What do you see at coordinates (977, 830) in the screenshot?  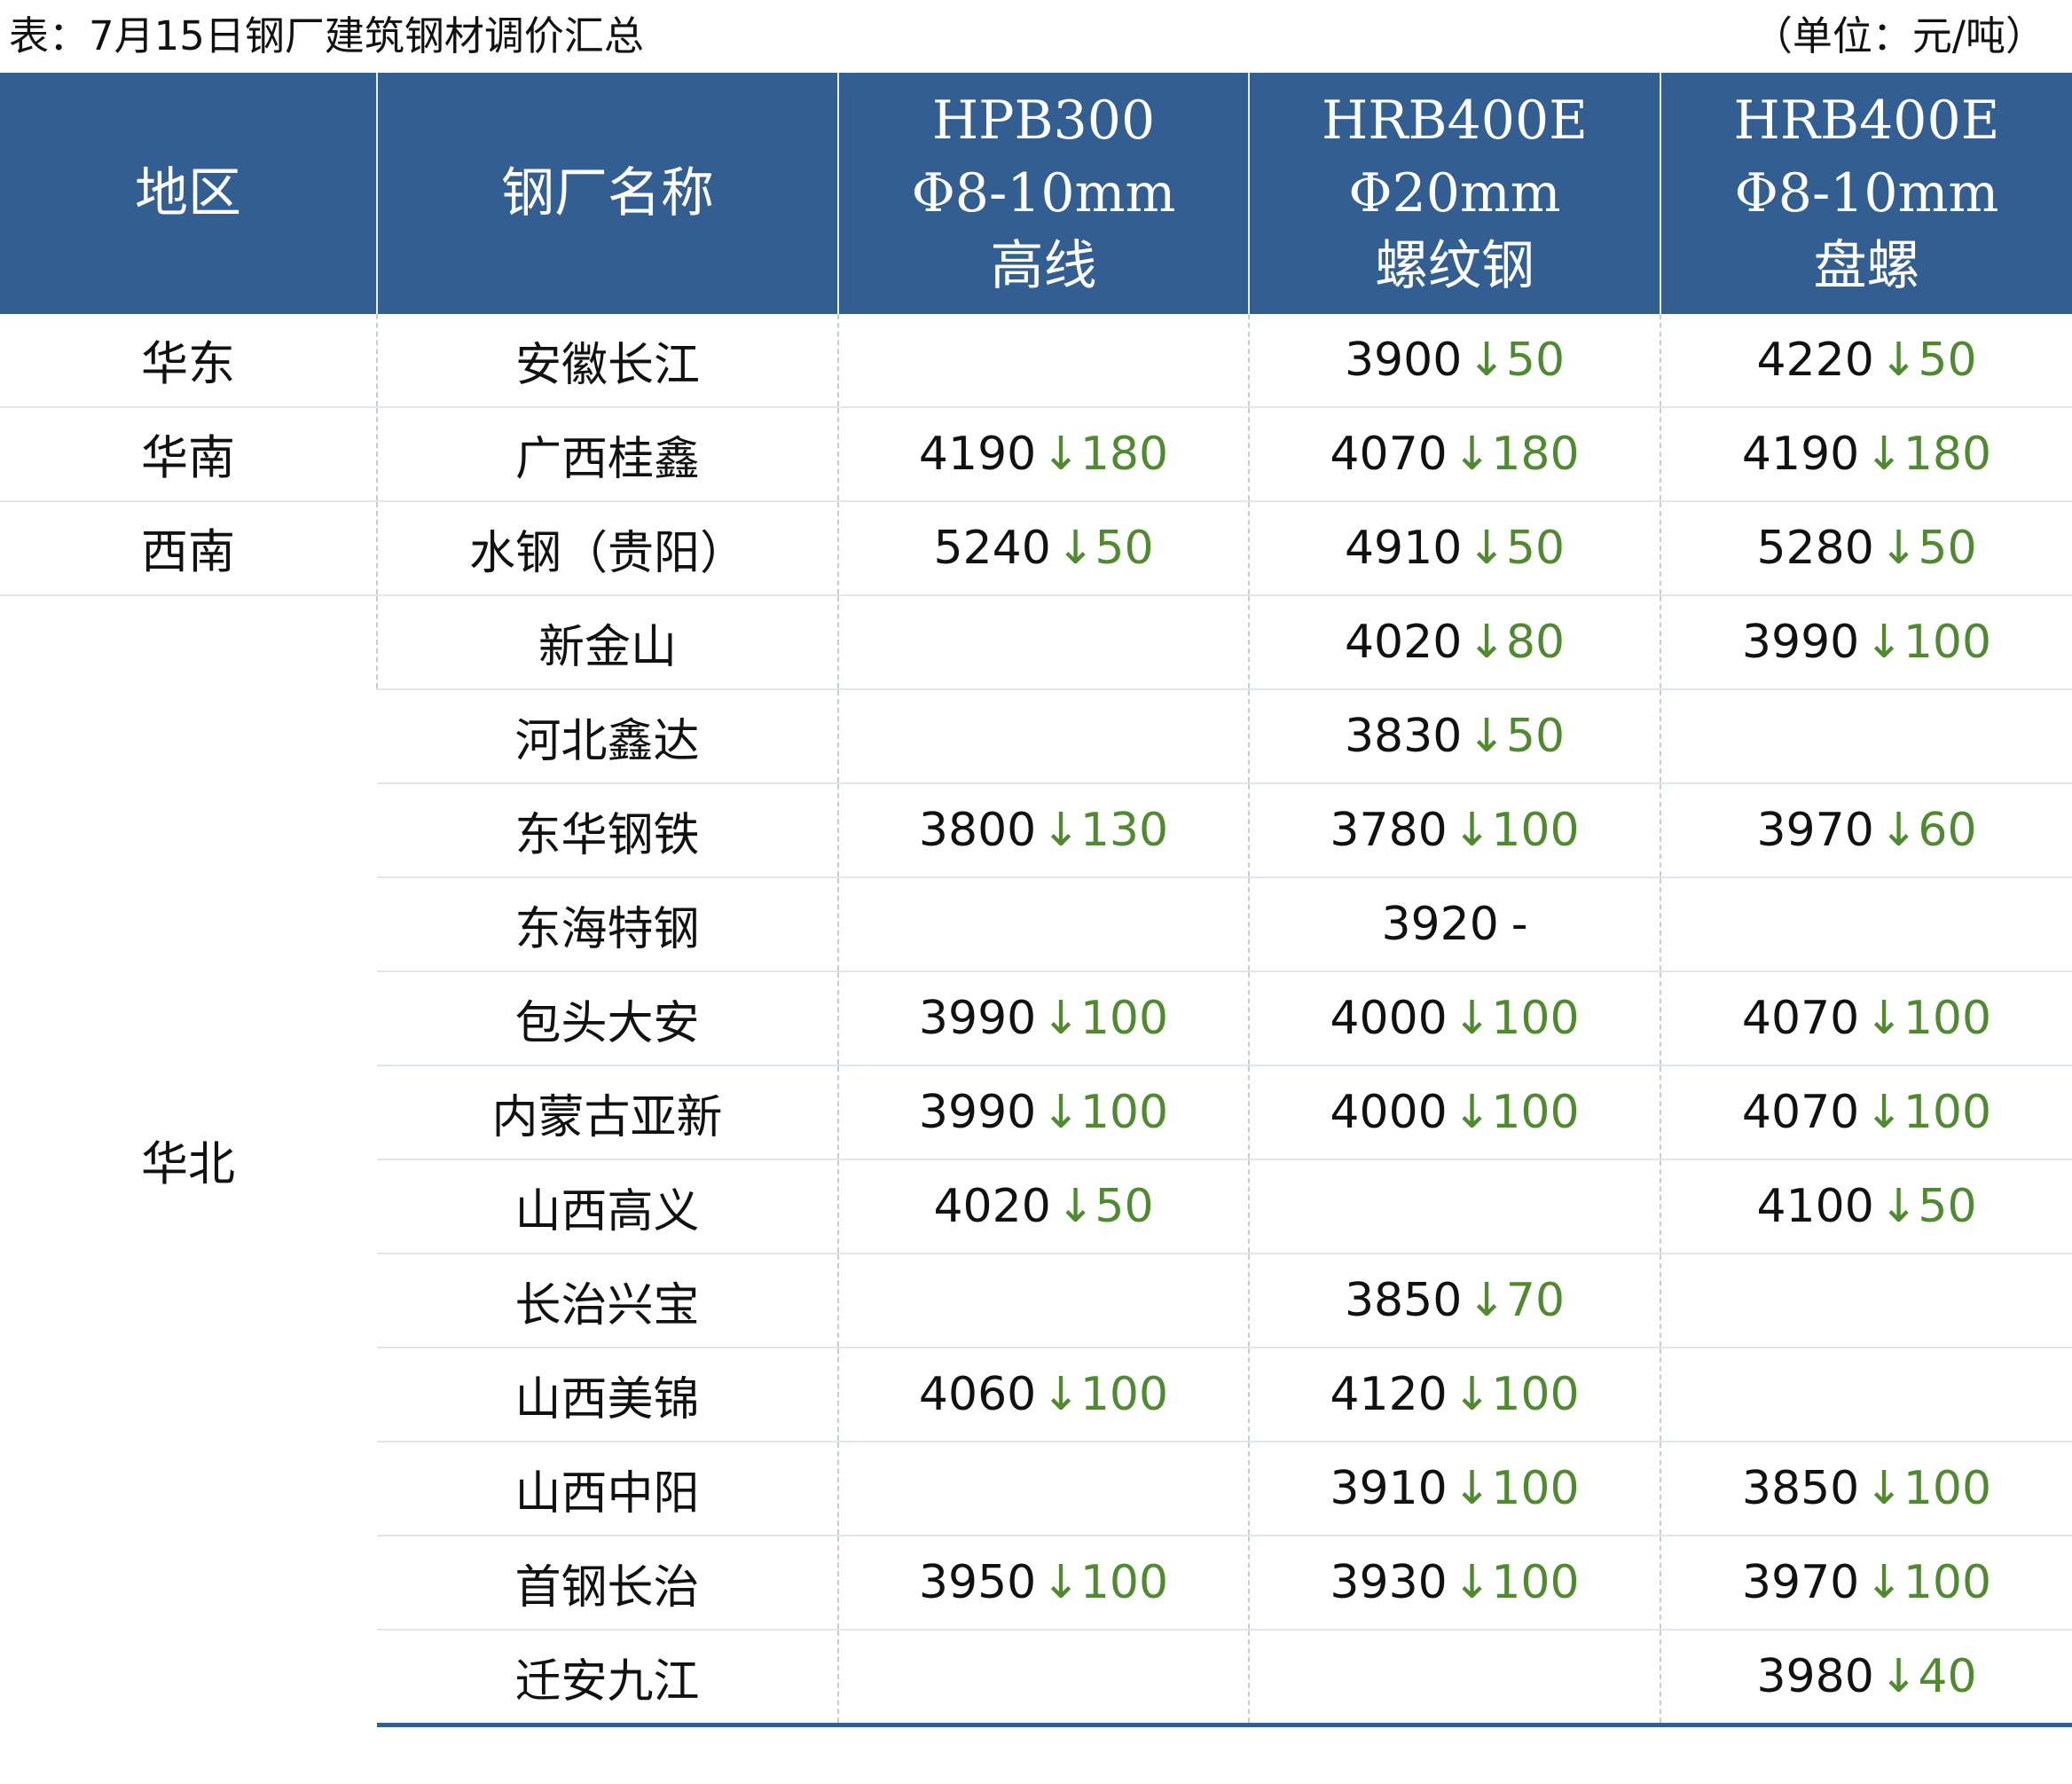 I see `price-value: 3800` at bounding box center [977, 830].